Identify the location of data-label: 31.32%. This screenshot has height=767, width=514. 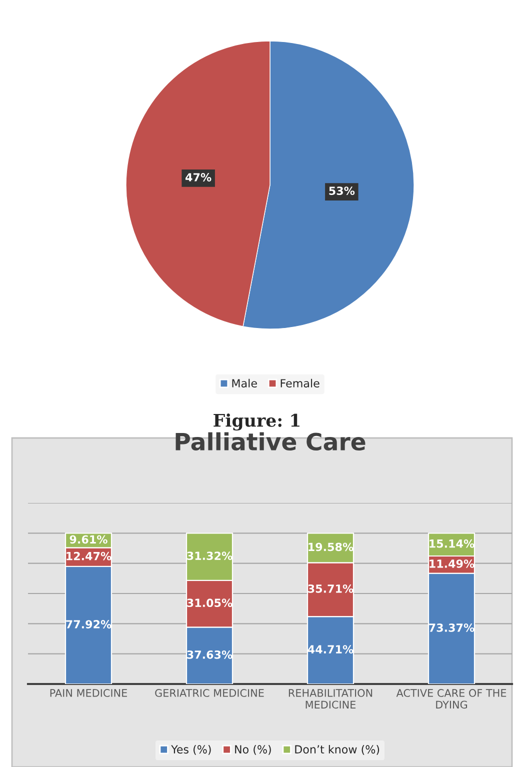
(209, 556).